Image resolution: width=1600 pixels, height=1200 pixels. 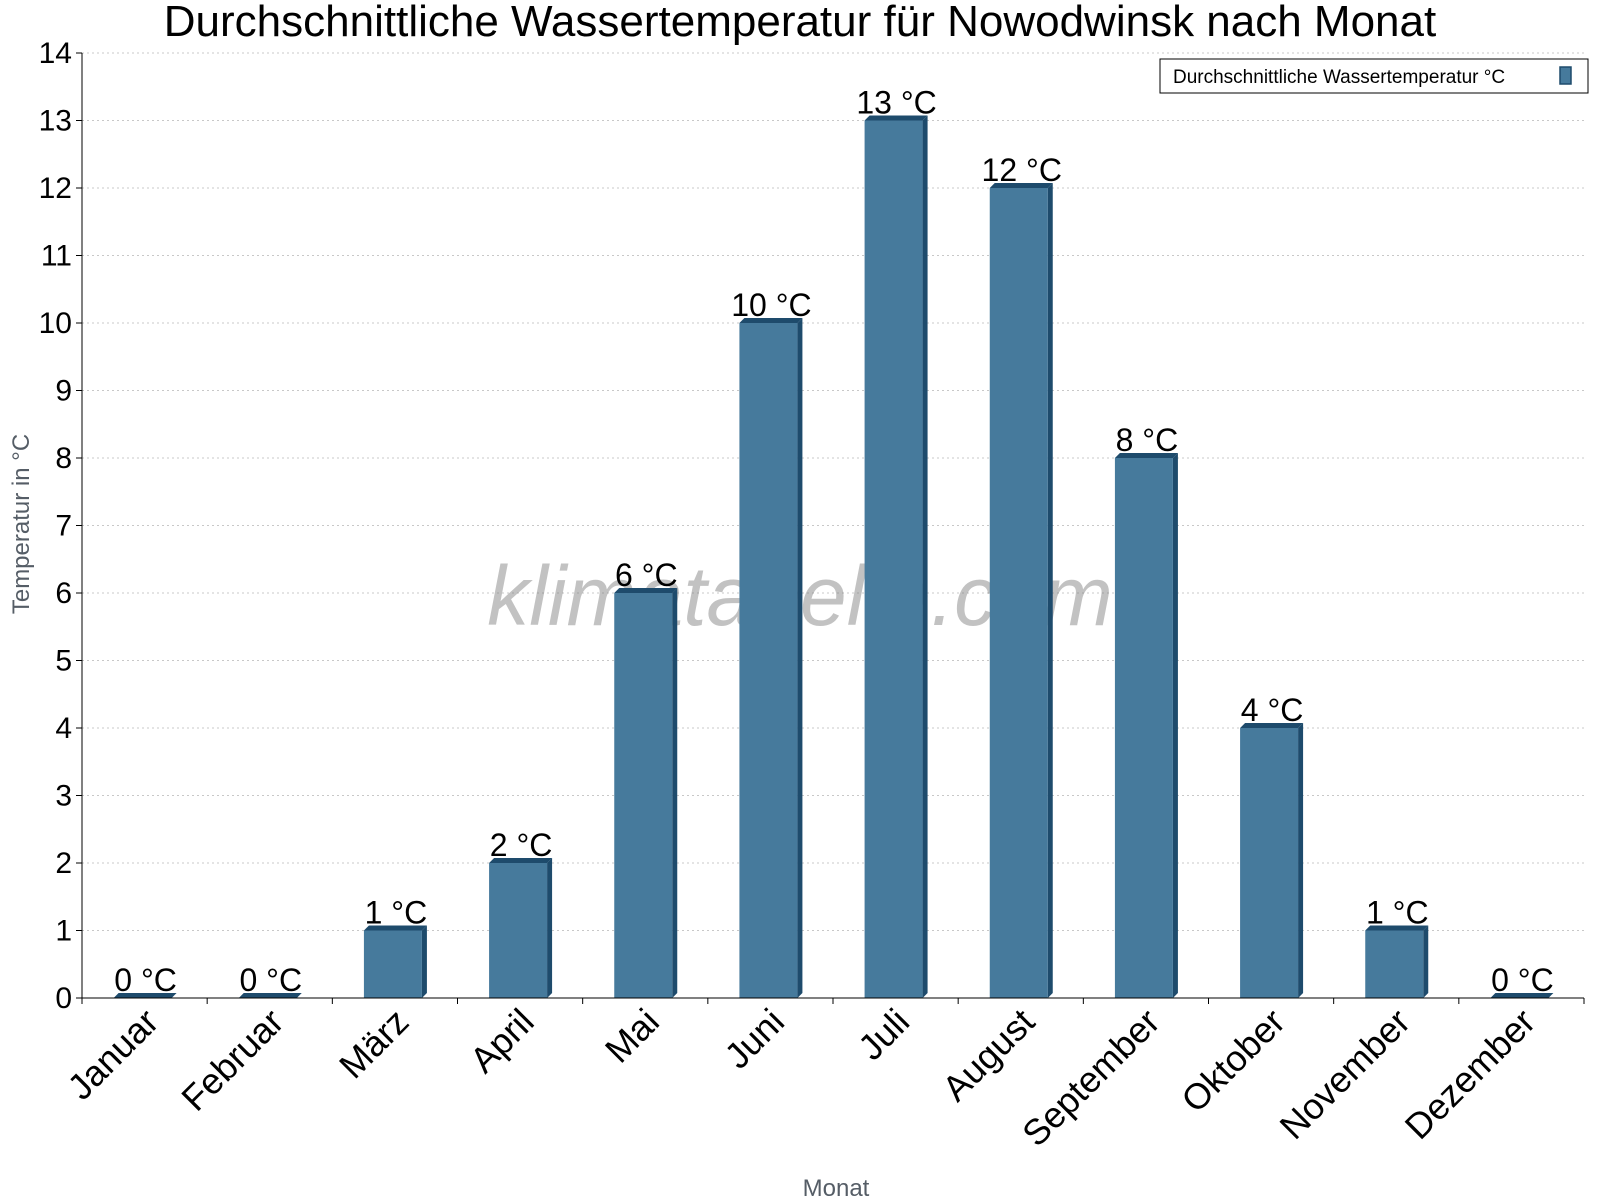 I want to click on legend-swatch, so click(x=1565, y=75).